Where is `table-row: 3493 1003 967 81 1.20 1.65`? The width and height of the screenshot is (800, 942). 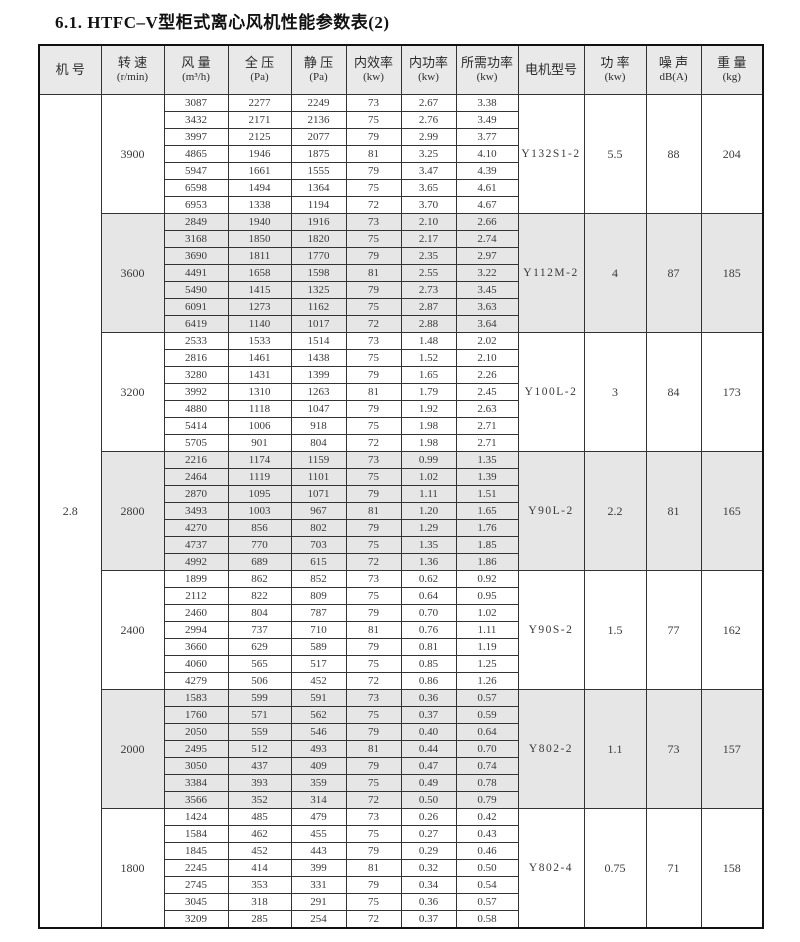 table-row: 3493 1003 967 81 1.20 1.65 is located at coordinates (401, 511).